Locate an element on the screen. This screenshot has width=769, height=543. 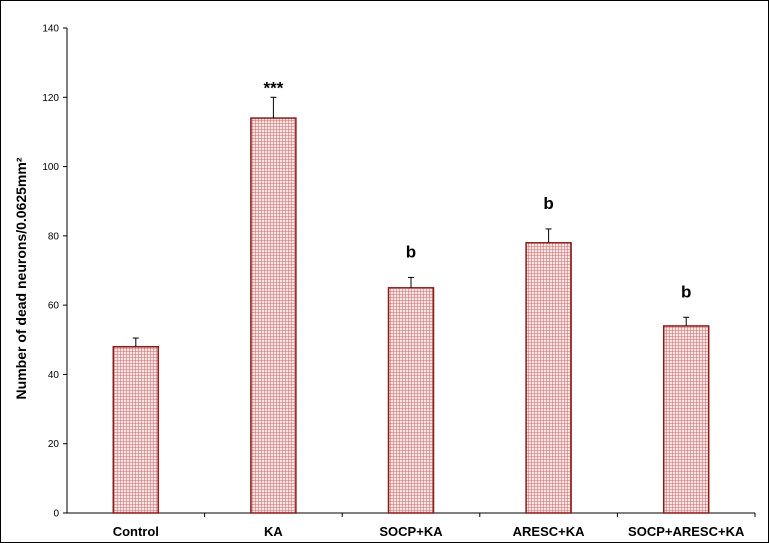
bar-control is located at coordinates (136, 429).